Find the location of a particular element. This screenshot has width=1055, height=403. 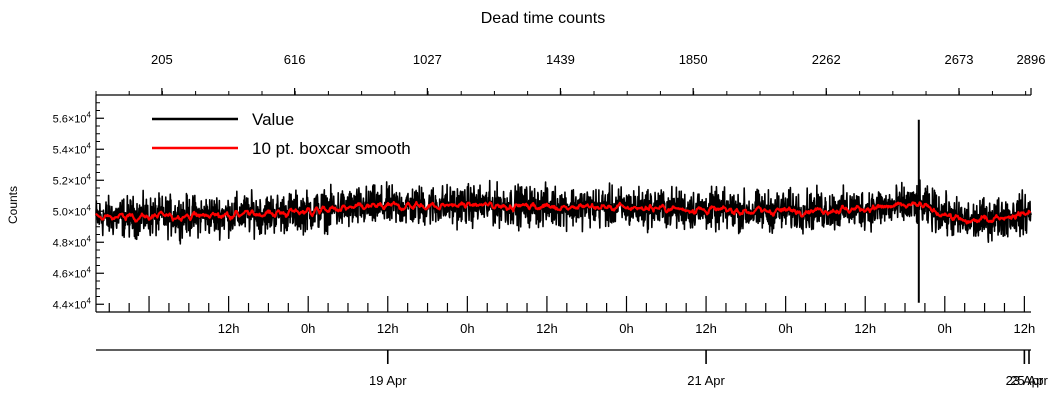

legend: Value 10 pt. boxcar smooth is located at coordinates (281, 134).